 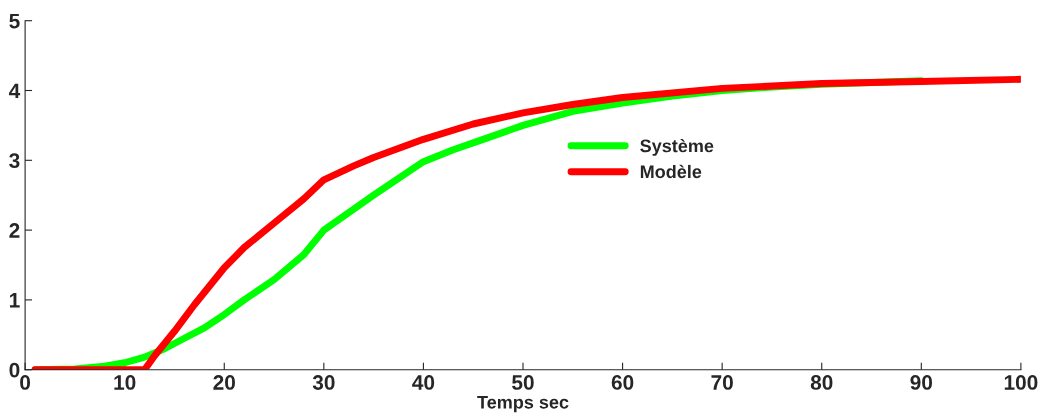 What do you see at coordinates (821, 382) in the screenshot?
I see `x-tick-label: 80` at bounding box center [821, 382].